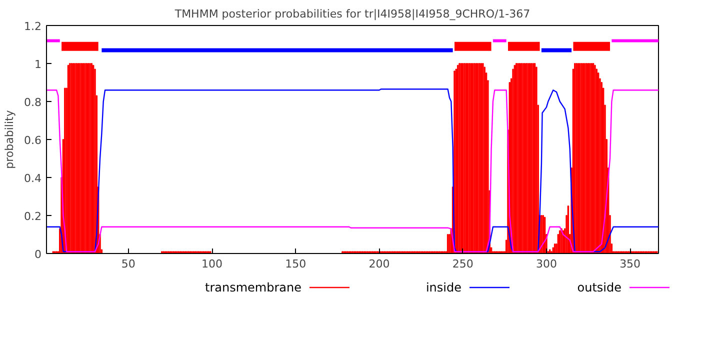 This screenshot has height=350, width=710. Describe the element at coordinates (9, 139) in the screenshot. I see `y-axis-title: probability` at that location.